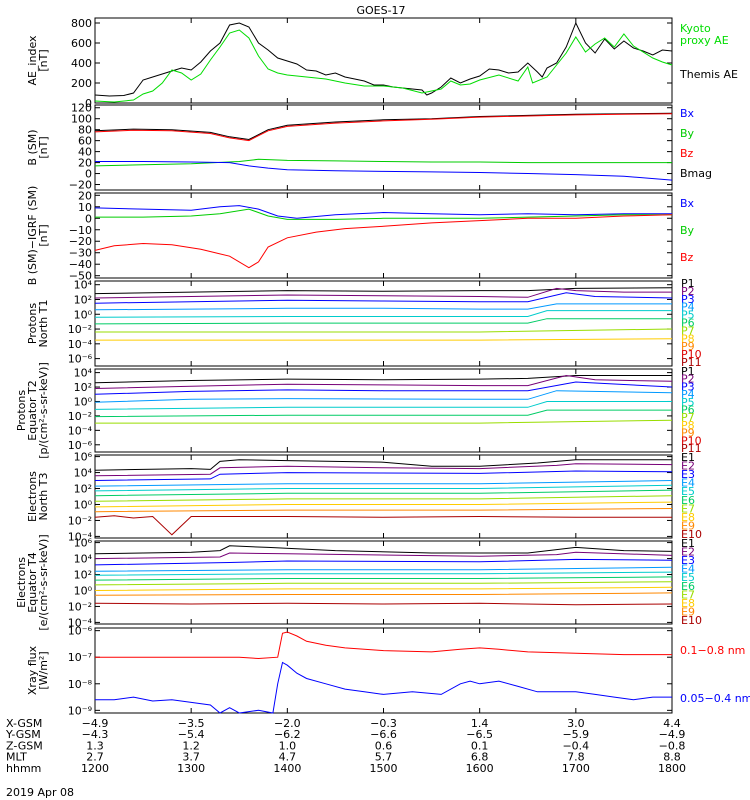 This screenshot has height=800, width=750. Describe the element at coordinates (95, 734) in the screenshot. I see `x-tick-label: −4.3` at that location.